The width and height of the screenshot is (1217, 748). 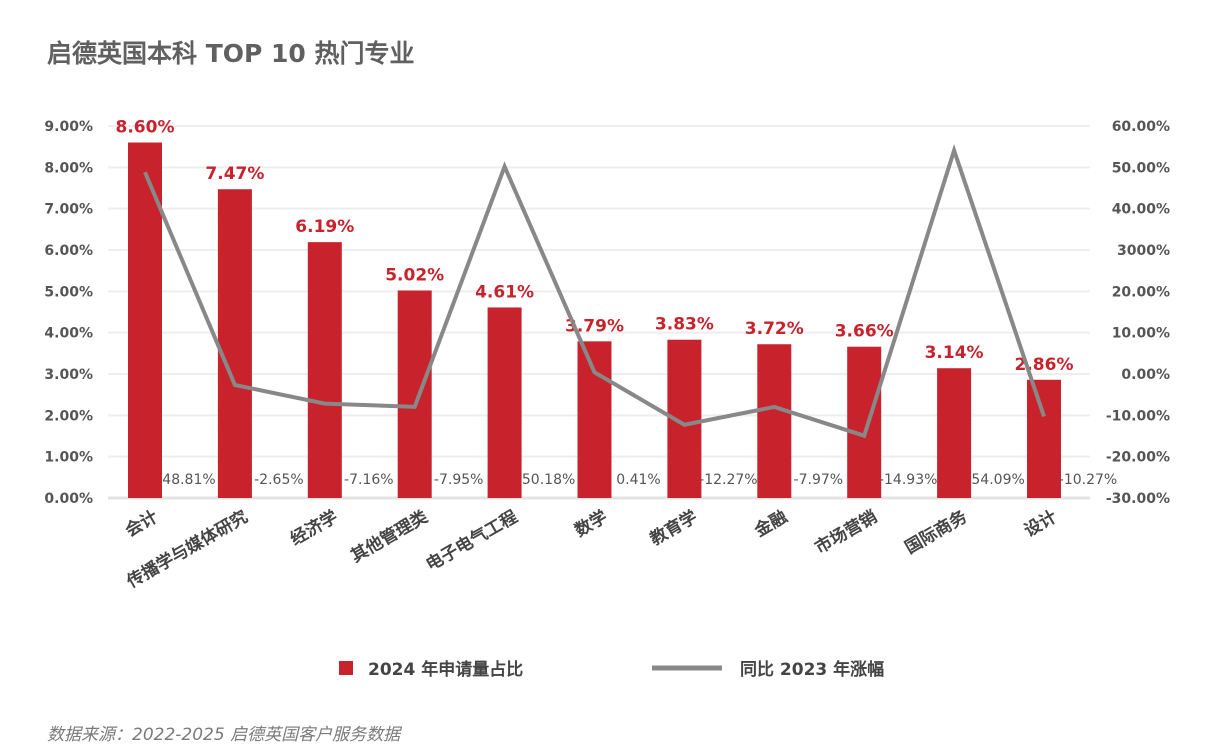 What do you see at coordinates (1143, 251) in the screenshot?
I see `right-axis-tick: 3000%` at bounding box center [1143, 251].